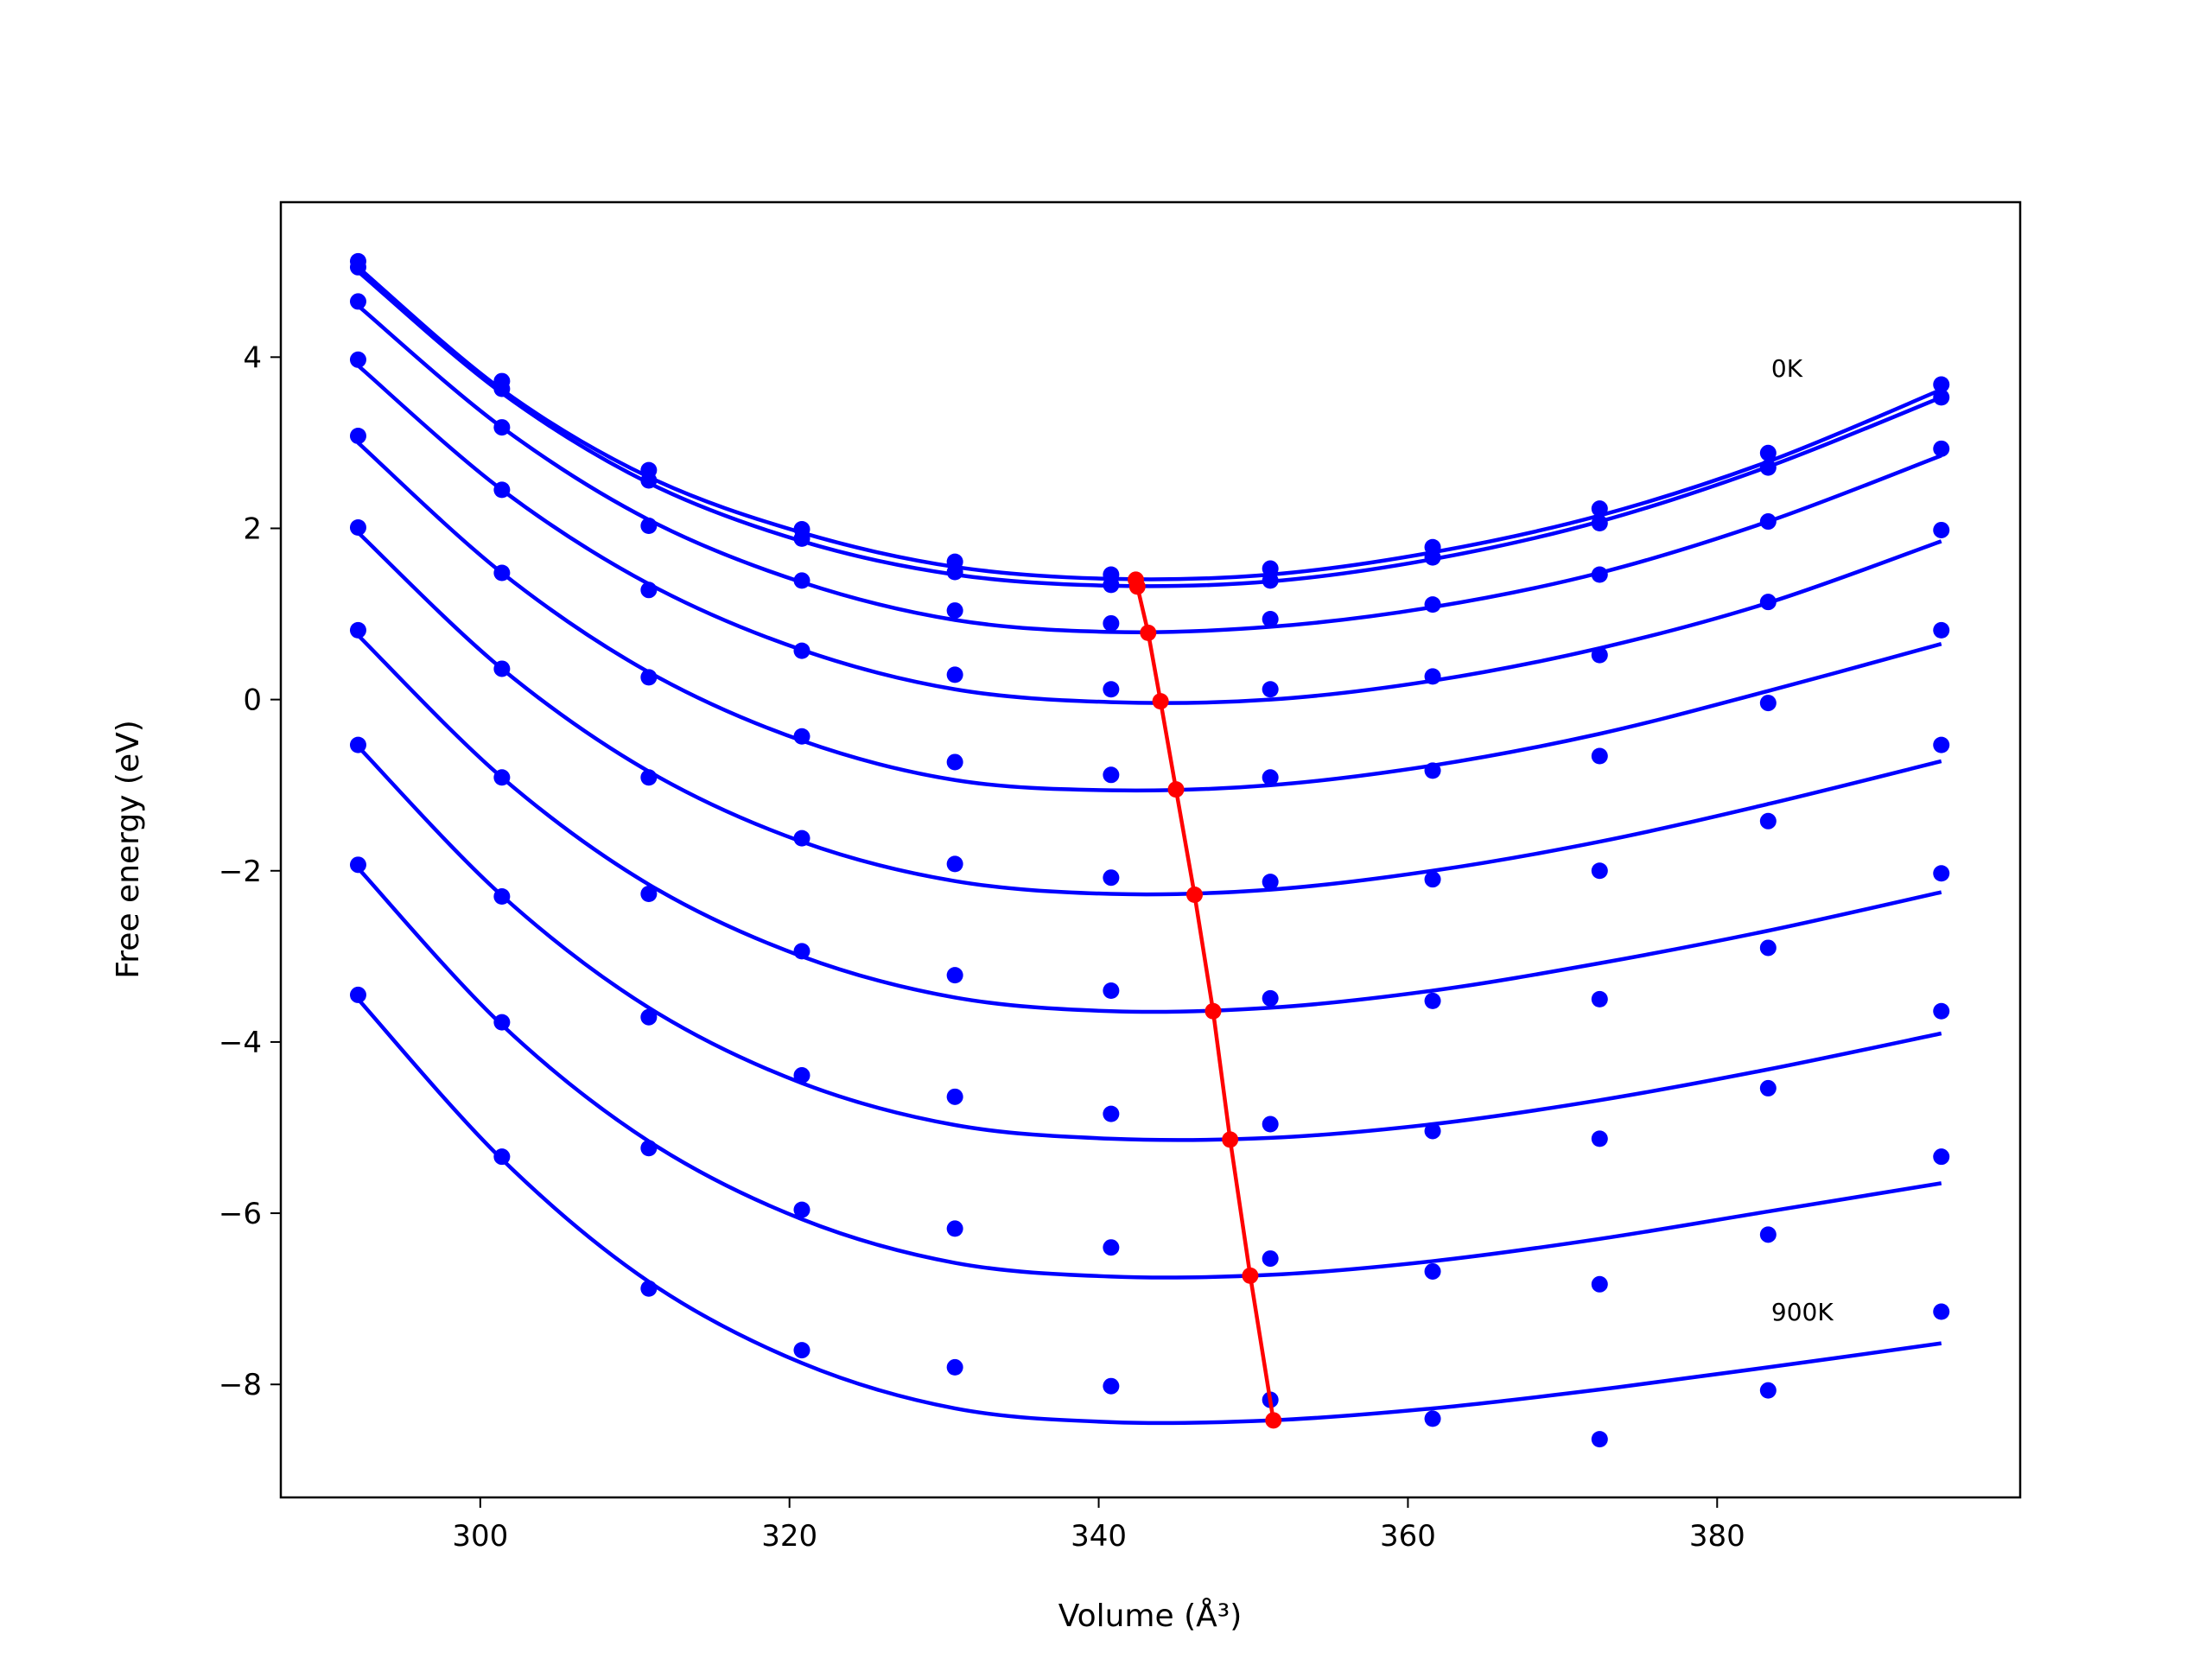  Describe the element at coordinates (1150, 1615) in the screenshot. I see `x-axis-label: Volume (Å³)` at that location.